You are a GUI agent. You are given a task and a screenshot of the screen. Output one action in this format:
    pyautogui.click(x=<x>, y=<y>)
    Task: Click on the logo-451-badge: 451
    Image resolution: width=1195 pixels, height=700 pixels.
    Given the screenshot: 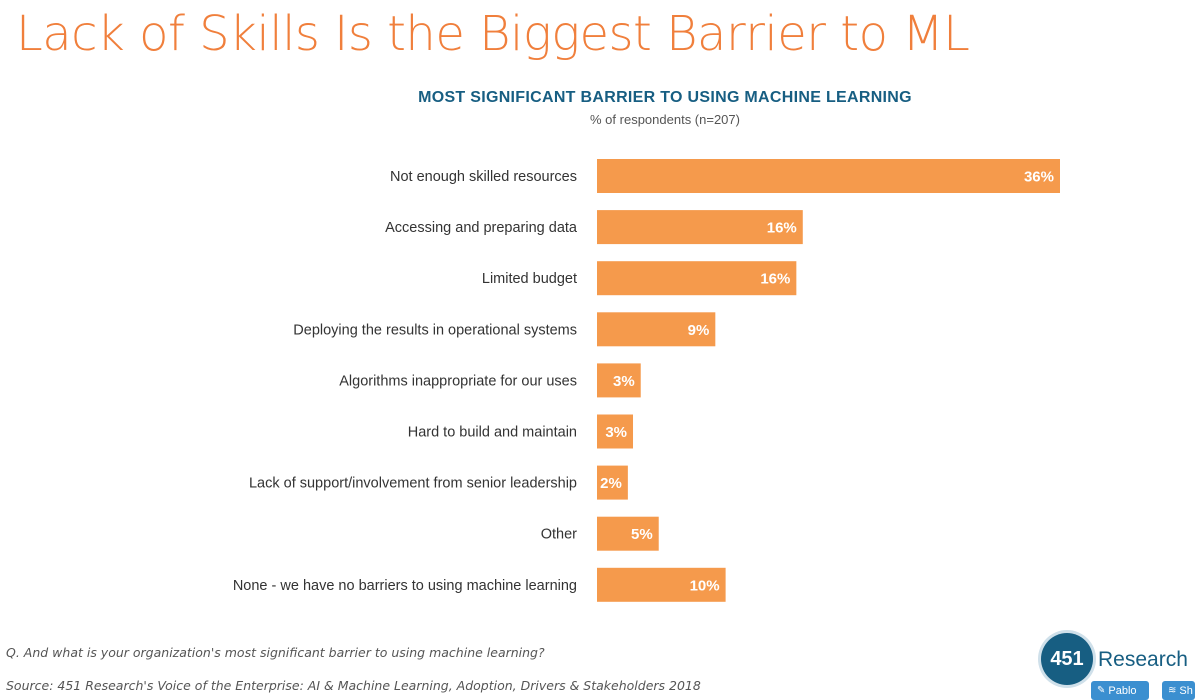 What is the action you would take?
    pyautogui.click(x=1067, y=659)
    